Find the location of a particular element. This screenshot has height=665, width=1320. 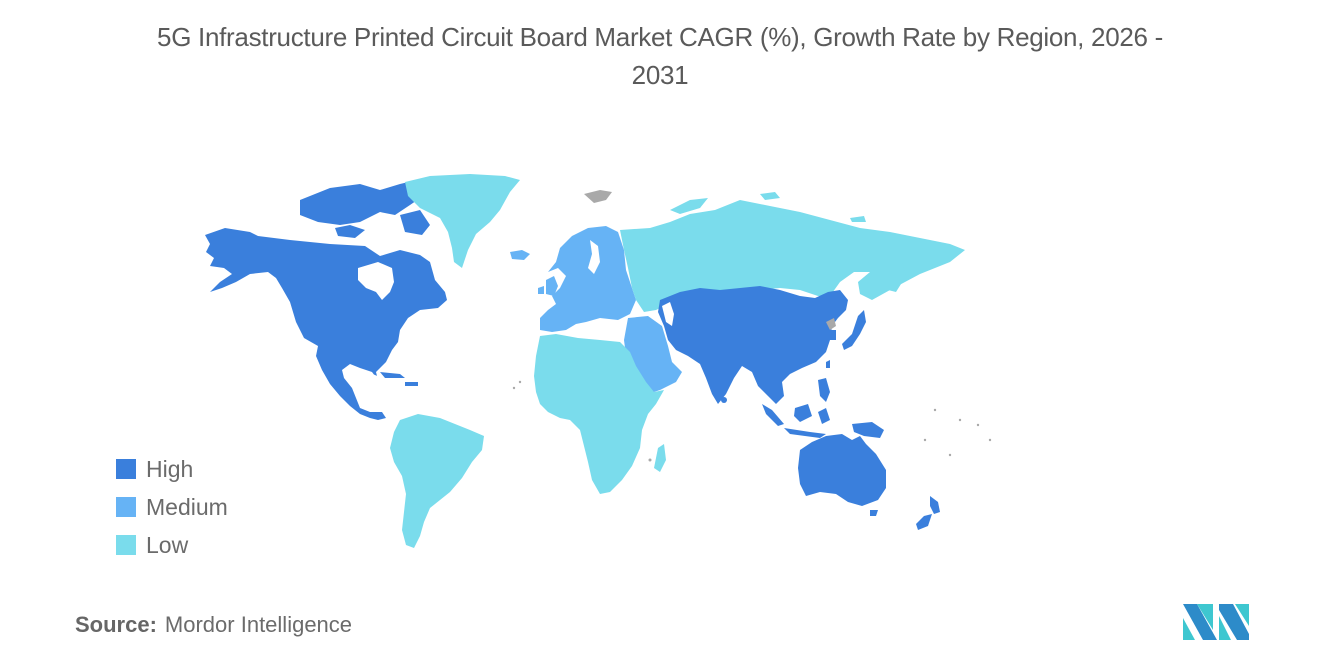

region-asia is located at coordinates (753, 345).